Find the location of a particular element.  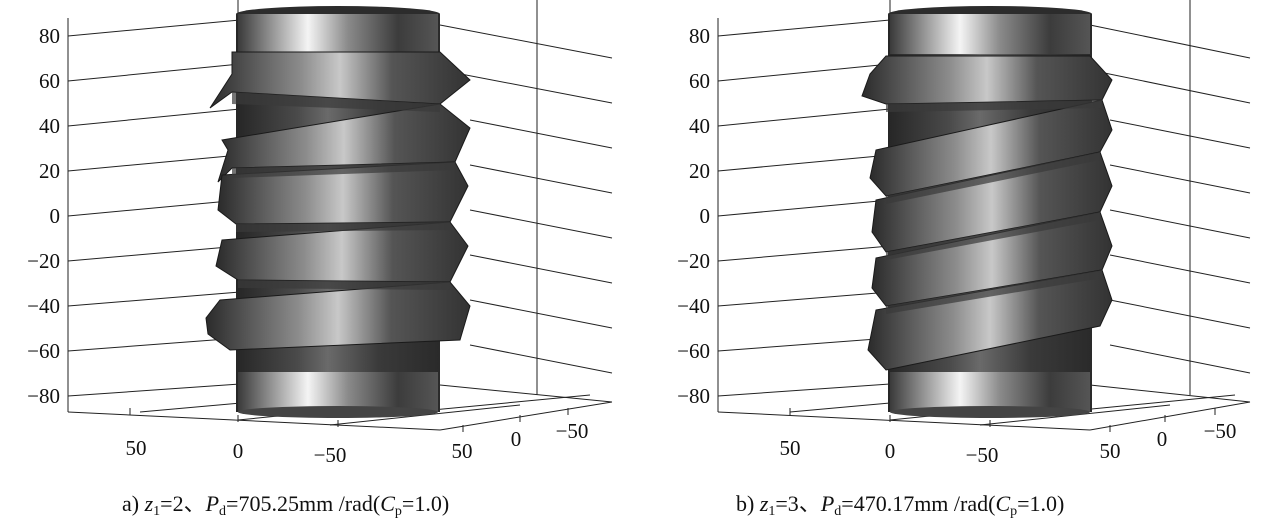

z-axis-a: 80 60 40 20 0 −20 −40 −60 −80 is located at coordinates (43, 216).